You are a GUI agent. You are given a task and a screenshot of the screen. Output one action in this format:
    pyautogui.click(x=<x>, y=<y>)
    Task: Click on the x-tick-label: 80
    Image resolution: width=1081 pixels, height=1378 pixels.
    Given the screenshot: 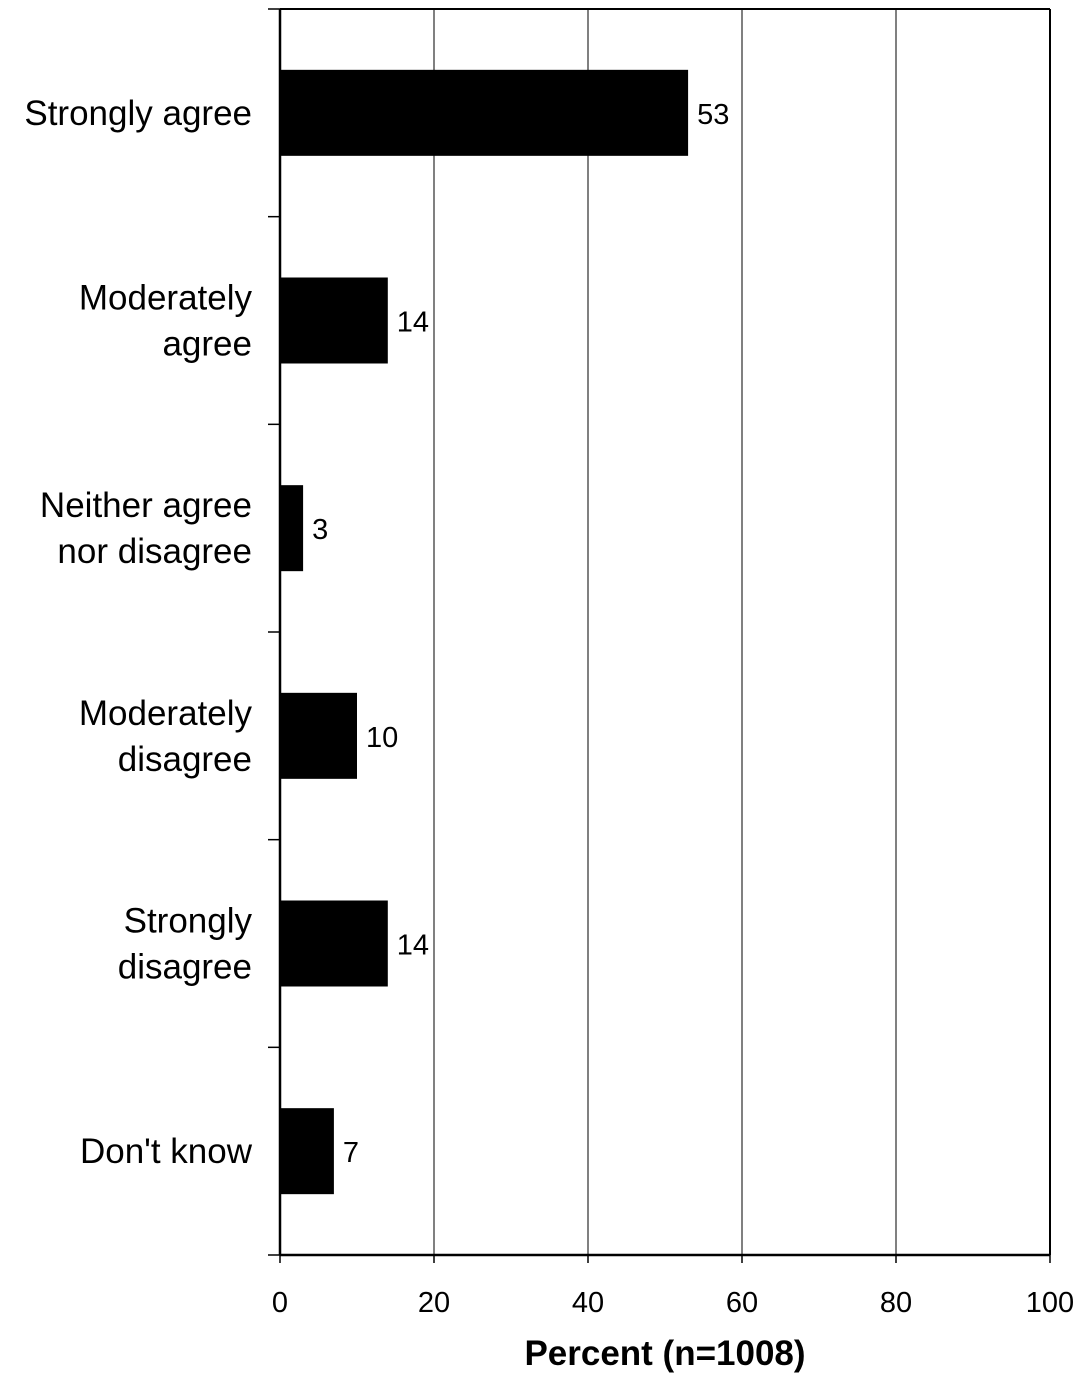 What is the action you would take?
    pyautogui.click(x=896, y=1303)
    